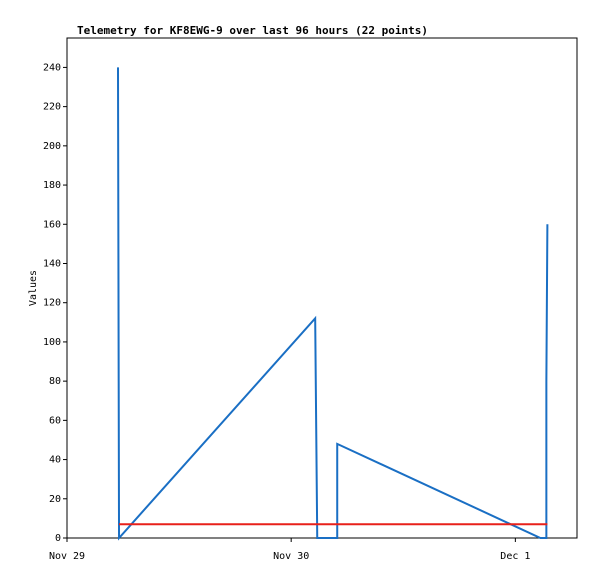 The image size is (597, 583). I want to click on y-tick-label: 180, so click(52, 185).